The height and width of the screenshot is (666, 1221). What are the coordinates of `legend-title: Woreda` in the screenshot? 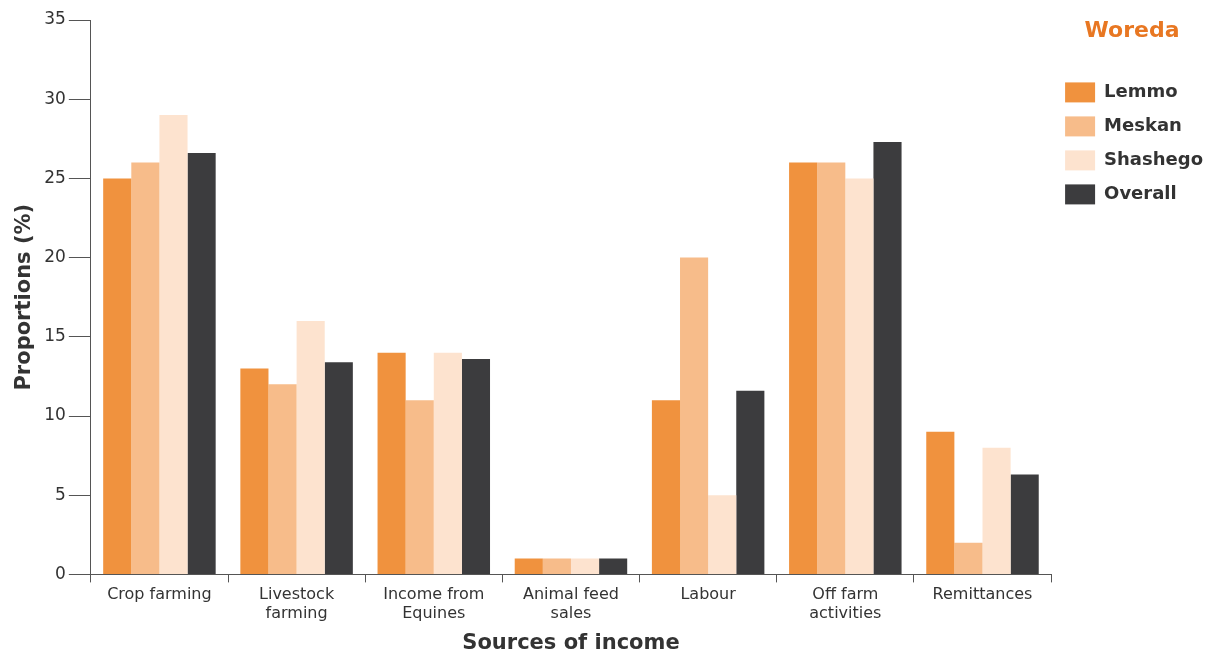 It's located at (1132, 29).